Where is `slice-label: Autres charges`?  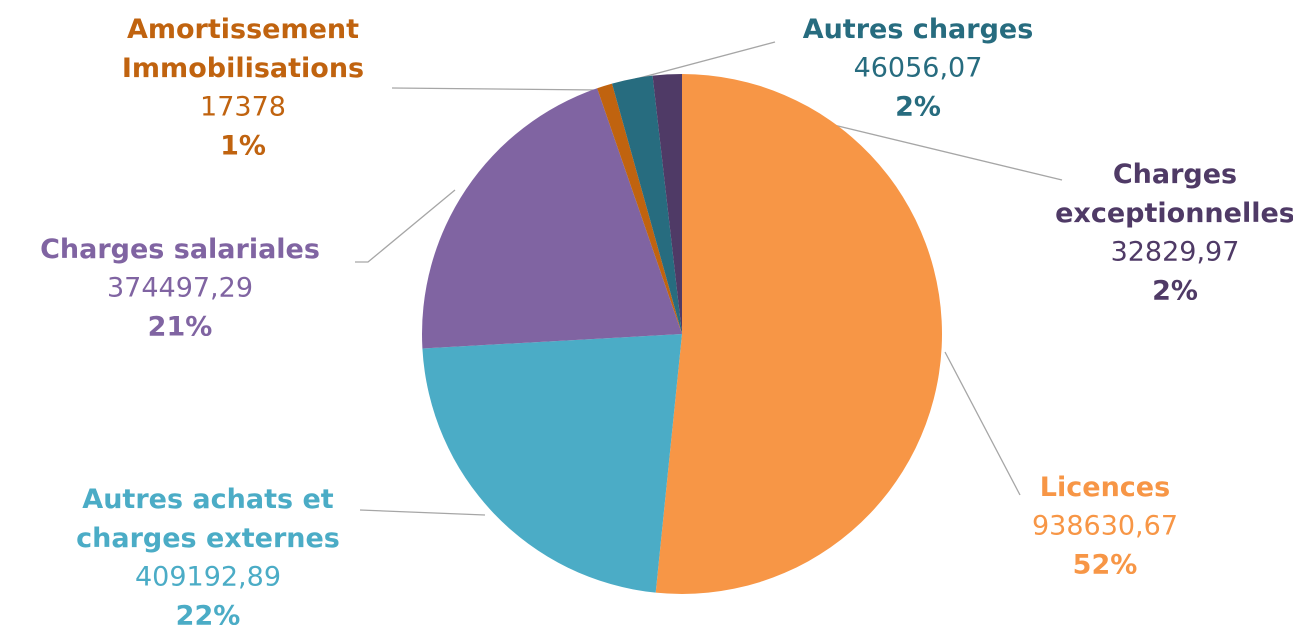 slice-label: Autres charges is located at coordinates (918, 29).